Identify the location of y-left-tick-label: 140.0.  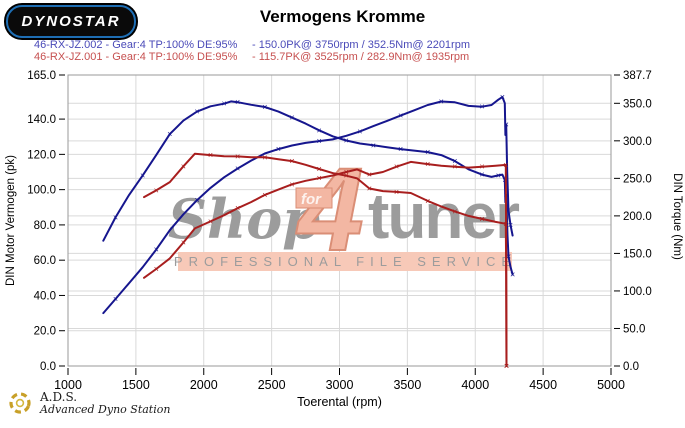
(41, 120).